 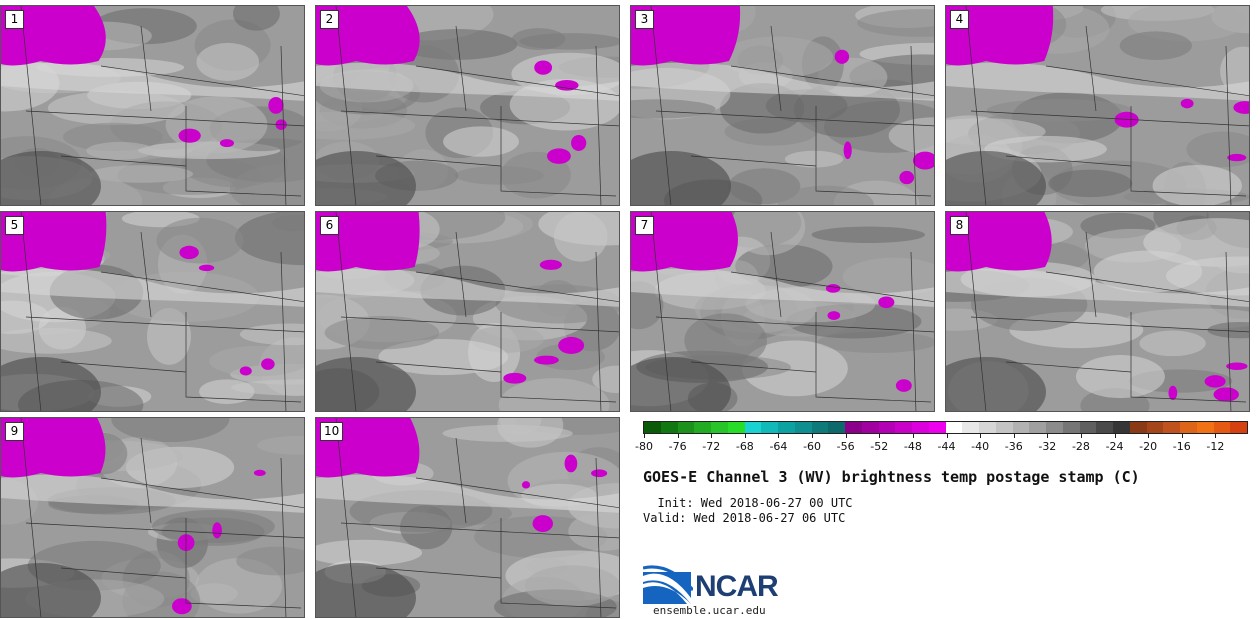 I want to click on colorbar-tick-label: -24, so click(x=1114, y=446).